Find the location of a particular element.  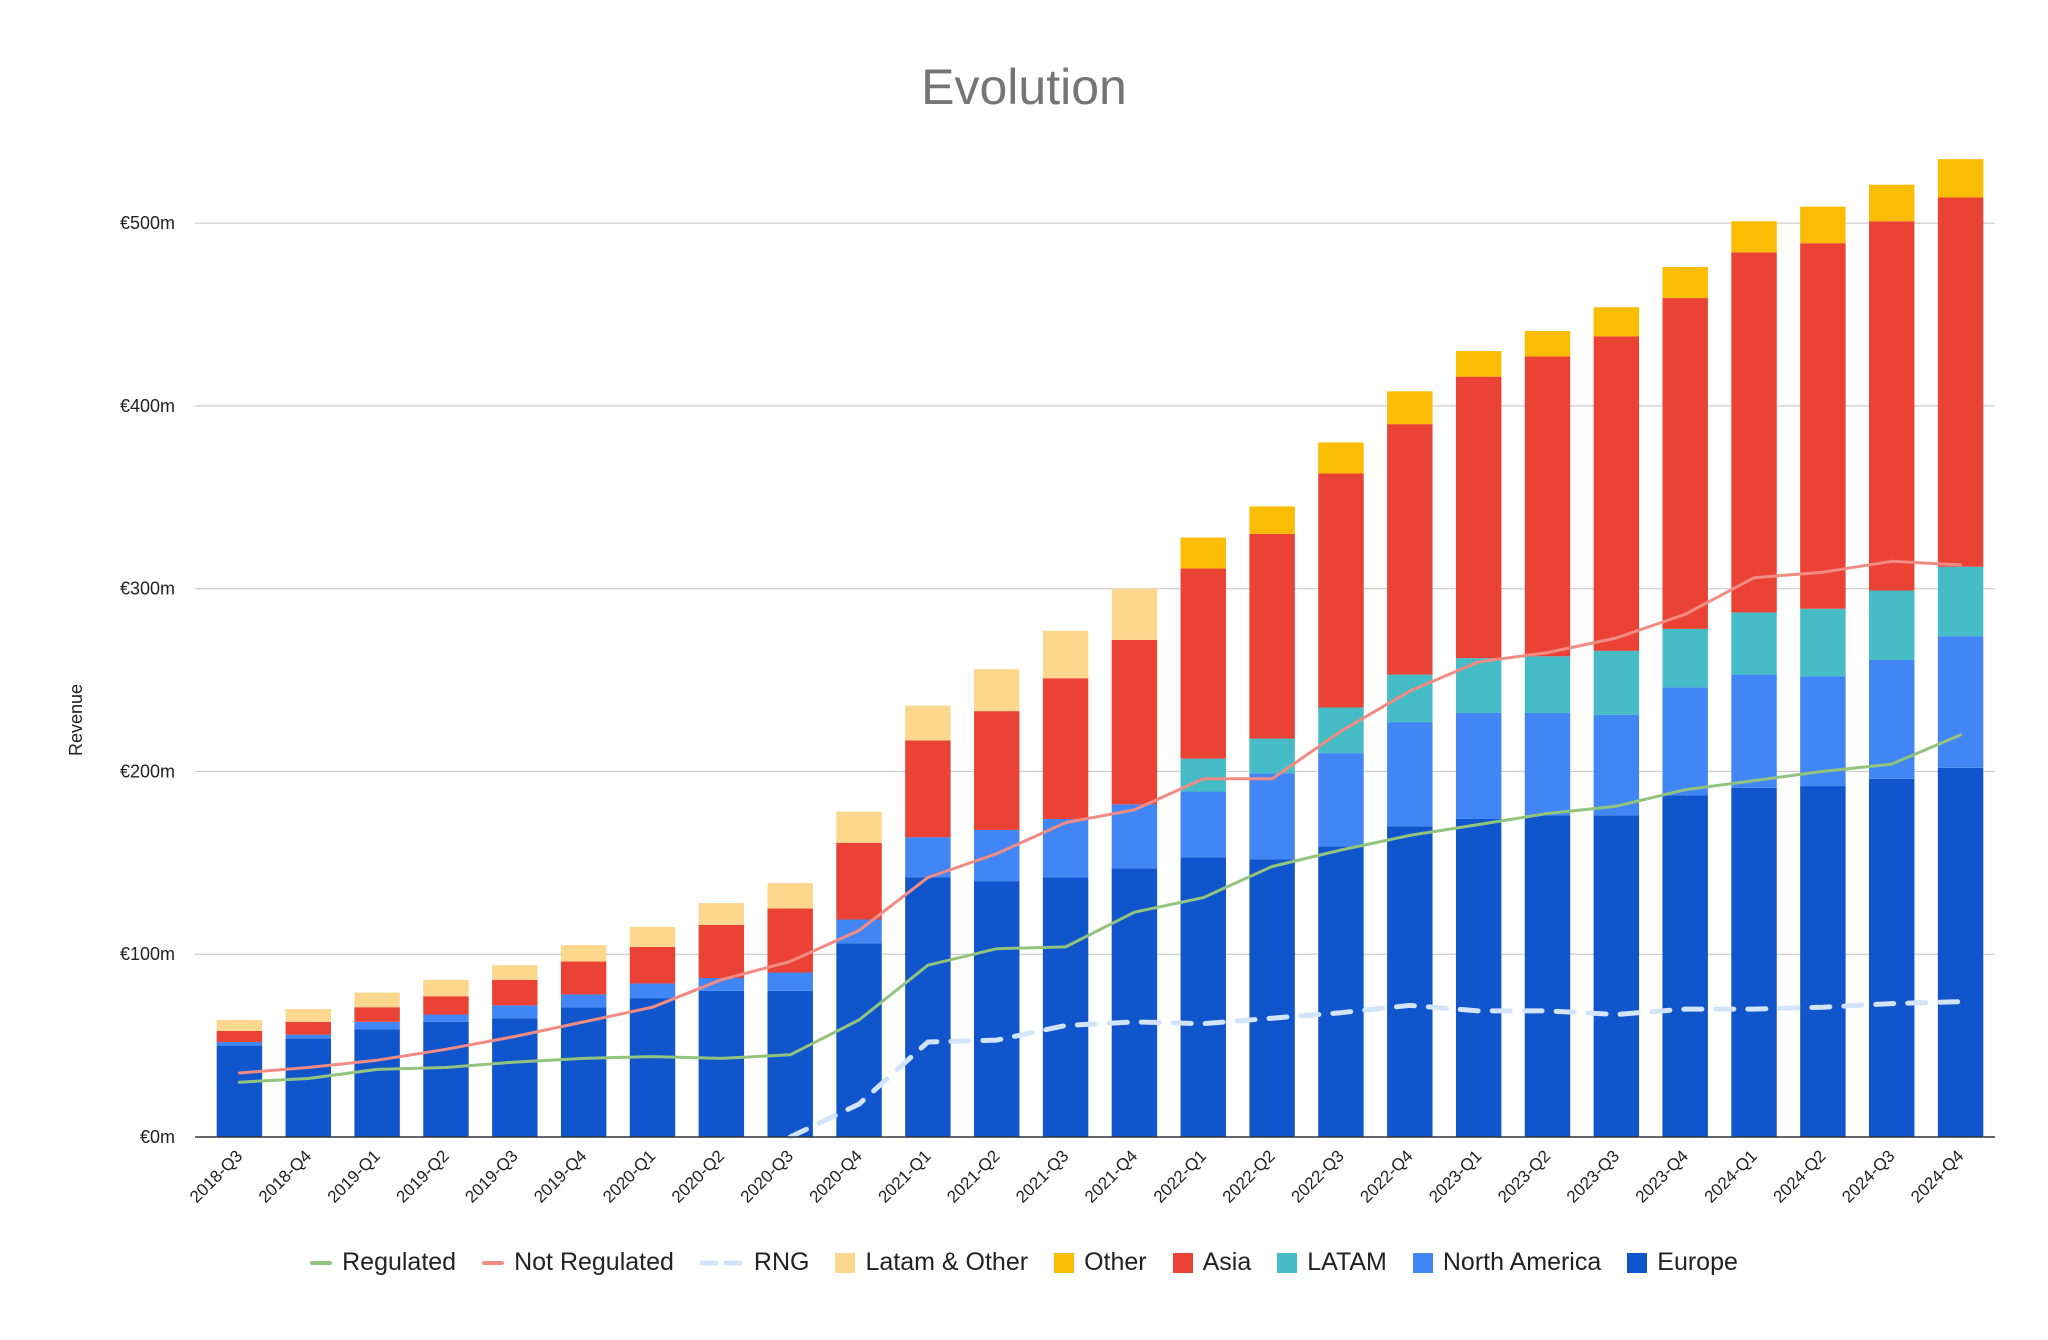

legend-label: RNG is located at coordinates (781, 1262).